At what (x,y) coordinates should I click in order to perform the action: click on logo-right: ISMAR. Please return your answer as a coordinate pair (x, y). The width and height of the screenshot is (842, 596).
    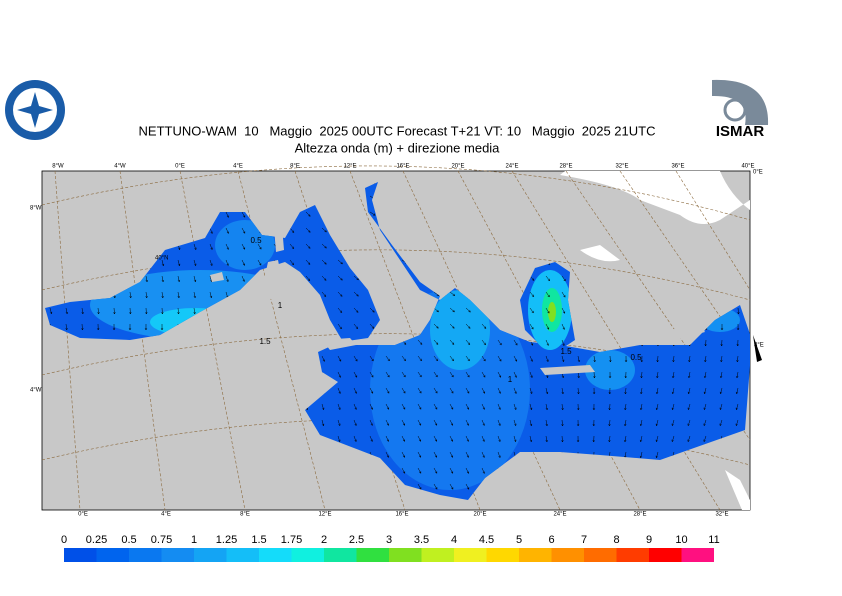
    Looking at the image, I should click on (740, 110).